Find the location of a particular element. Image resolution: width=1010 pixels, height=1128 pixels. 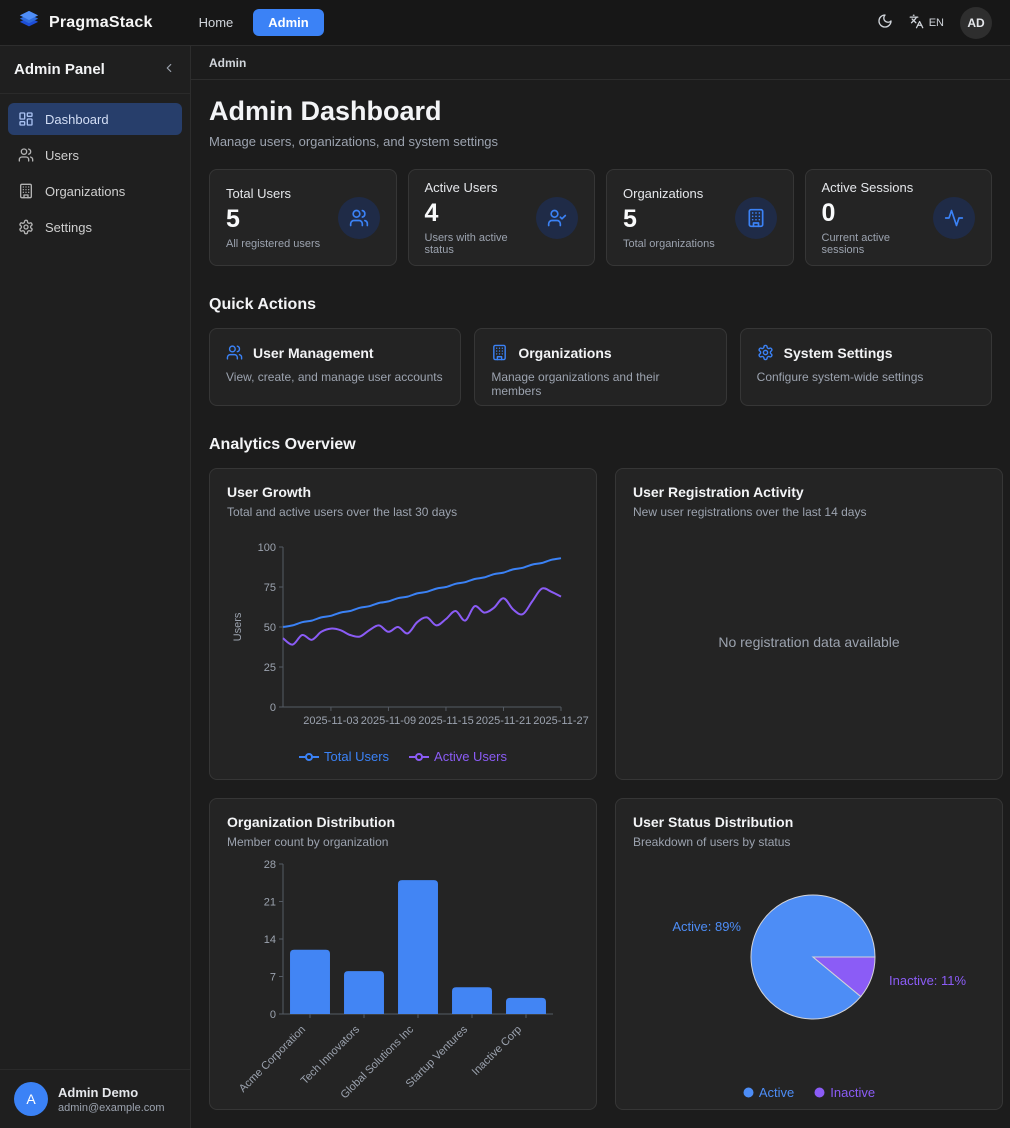

stat-card-organizations: Organizations 5 Total organizations is located at coordinates (700, 217).